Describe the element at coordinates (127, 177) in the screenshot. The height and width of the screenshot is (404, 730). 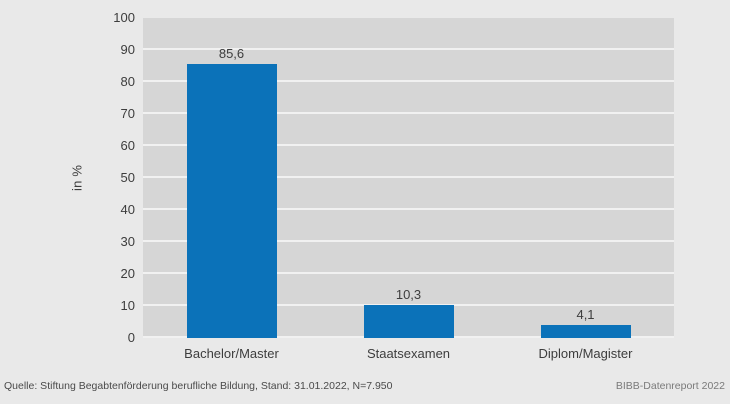
I see `y-tick-label: 50` at that location.